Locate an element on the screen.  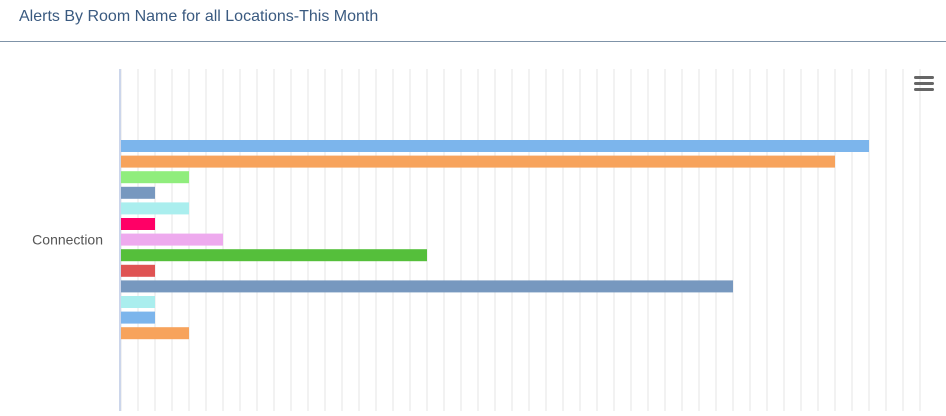
category-labels: Connection is located at coordinates (67, 240).